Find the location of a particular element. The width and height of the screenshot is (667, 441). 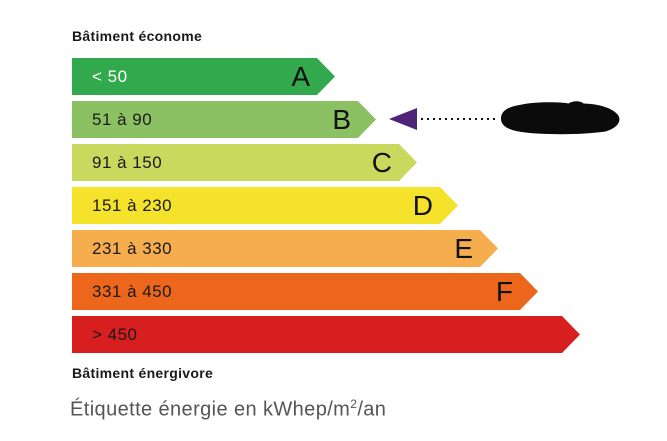

caption-text-suffix: /an is located at coordinates (372, 409).